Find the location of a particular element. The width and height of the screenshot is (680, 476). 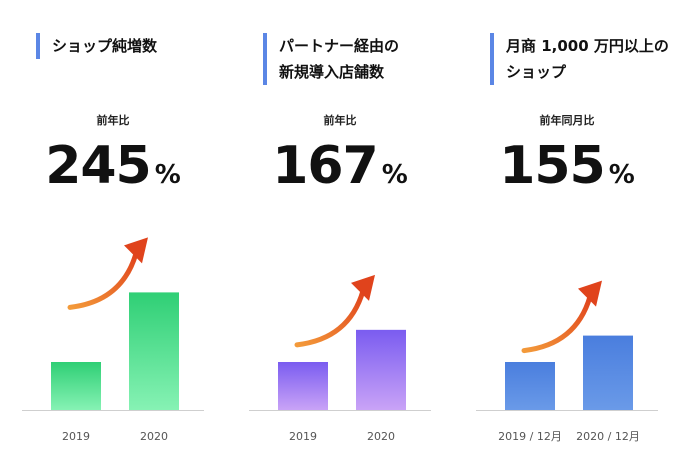

panel-title-line: 新規導入店舗数 is located at coordinates (332, 72).